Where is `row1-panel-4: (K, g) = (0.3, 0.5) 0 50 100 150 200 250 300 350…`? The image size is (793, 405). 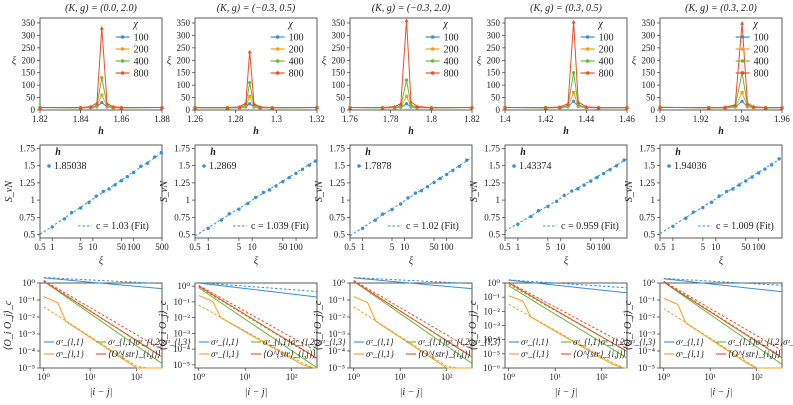 row1-panel-4: (K, g) = (0.3, 0.5) 0 50 100 150 200 250 300 350… is located at coordinates (556, 70).